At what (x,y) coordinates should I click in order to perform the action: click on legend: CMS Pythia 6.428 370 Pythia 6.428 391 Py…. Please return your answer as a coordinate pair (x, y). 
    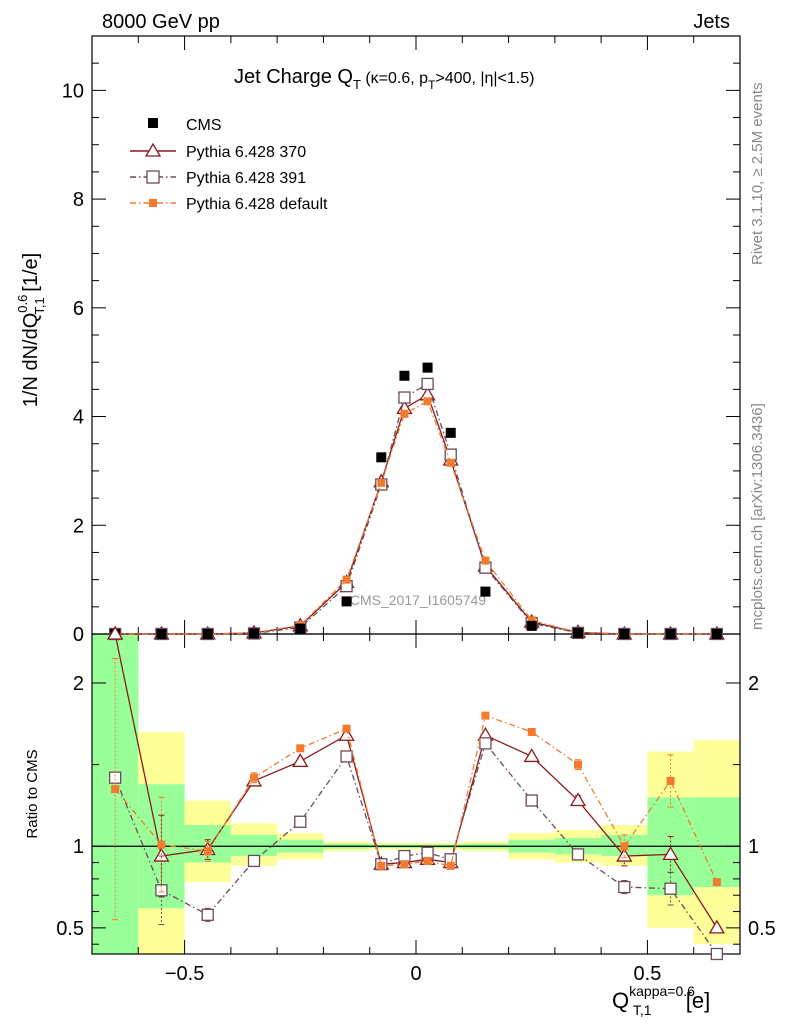
    Looking at the image, I should click on (229, 165).